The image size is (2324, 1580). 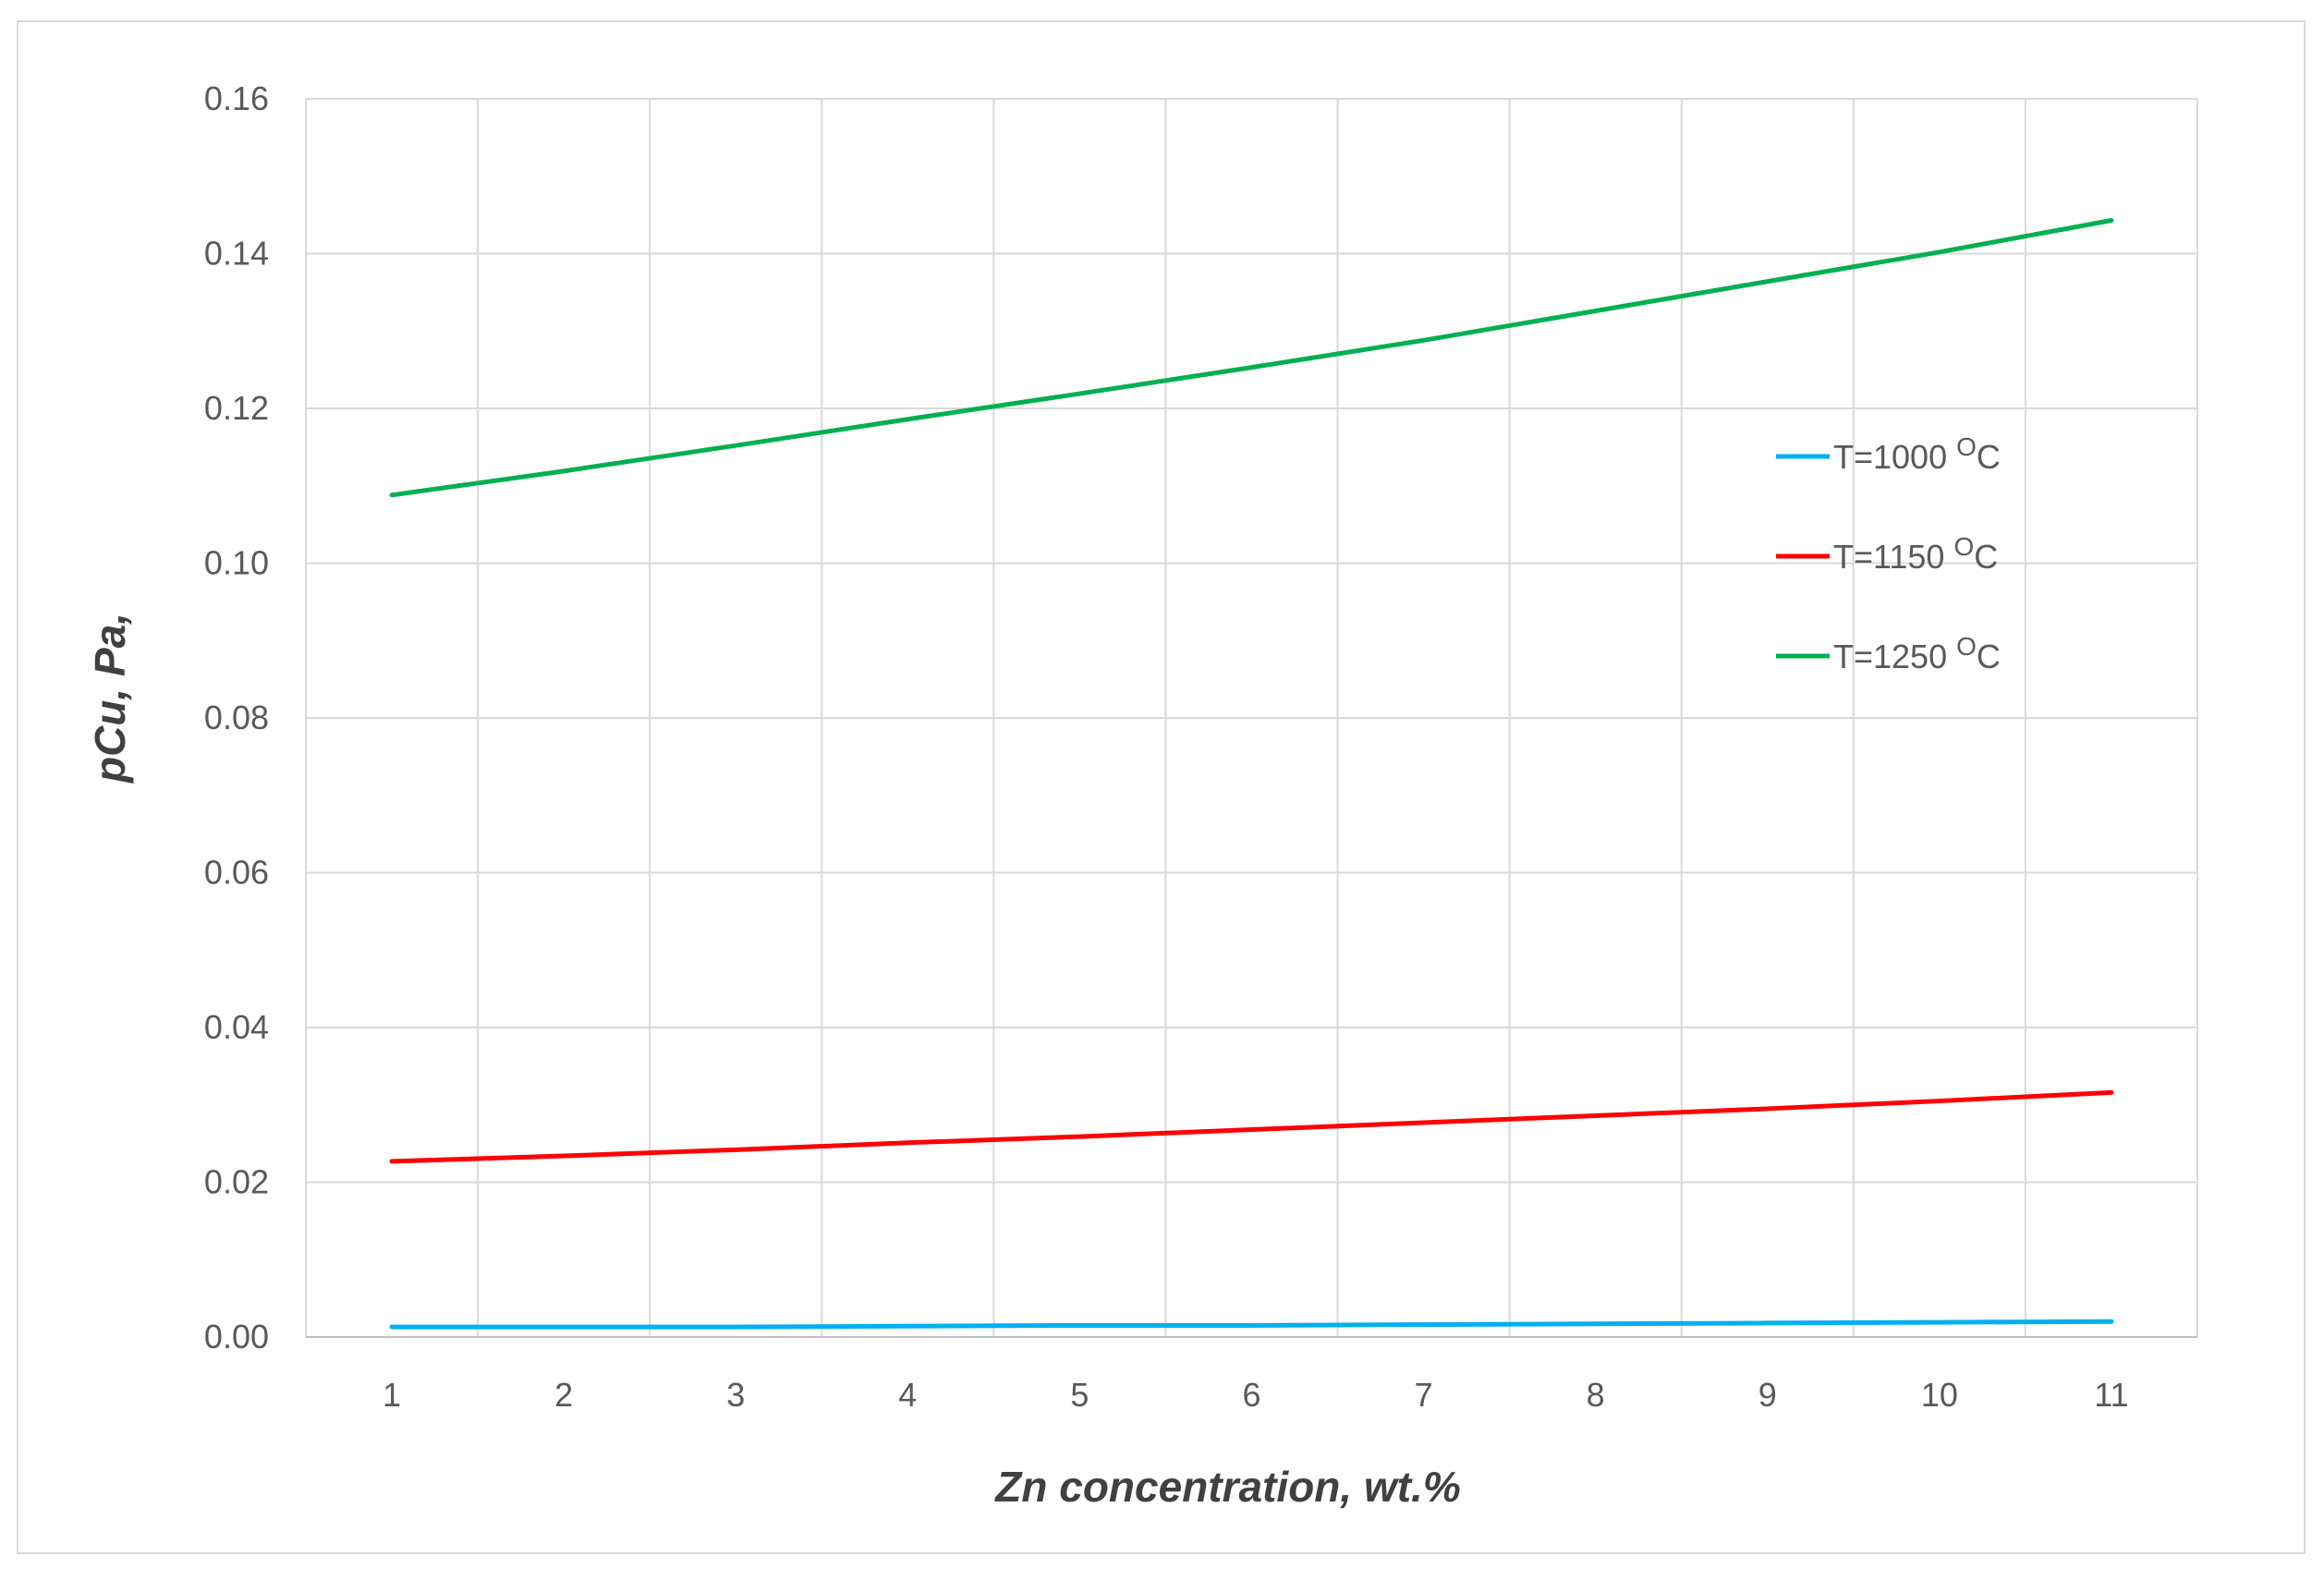 I want to click on legend-item: T=1250 OC, so click(x=1888, y=653).